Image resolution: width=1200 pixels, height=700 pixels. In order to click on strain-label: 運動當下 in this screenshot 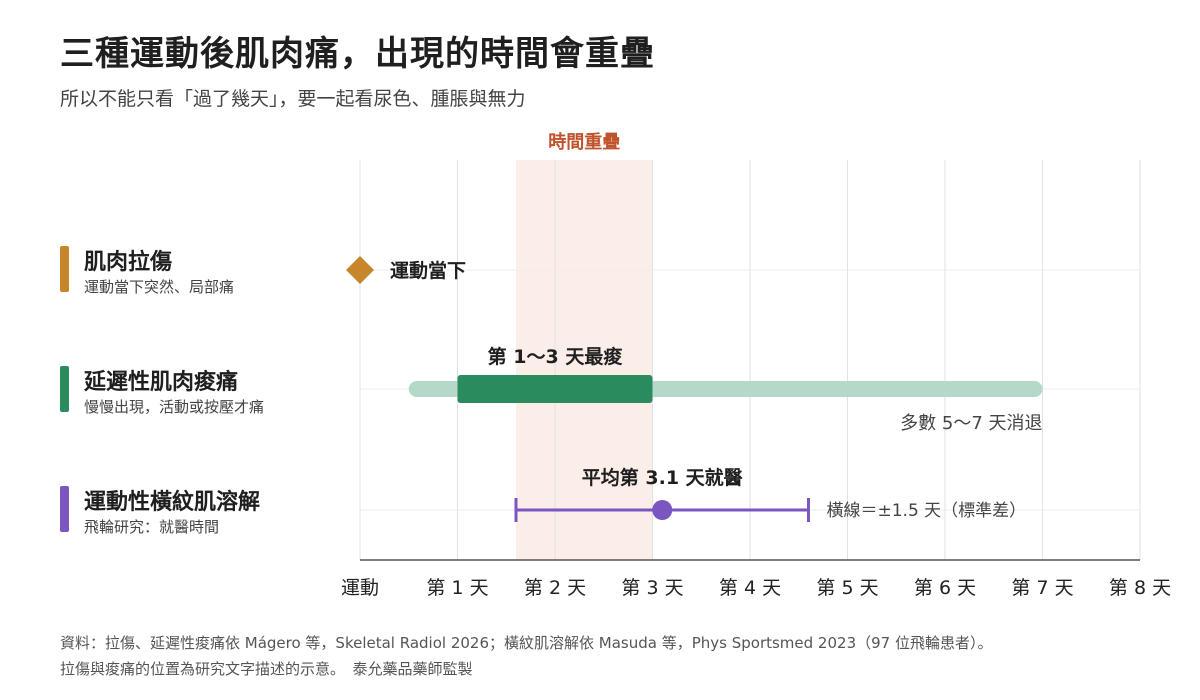, I will do `click(428, 270)`.